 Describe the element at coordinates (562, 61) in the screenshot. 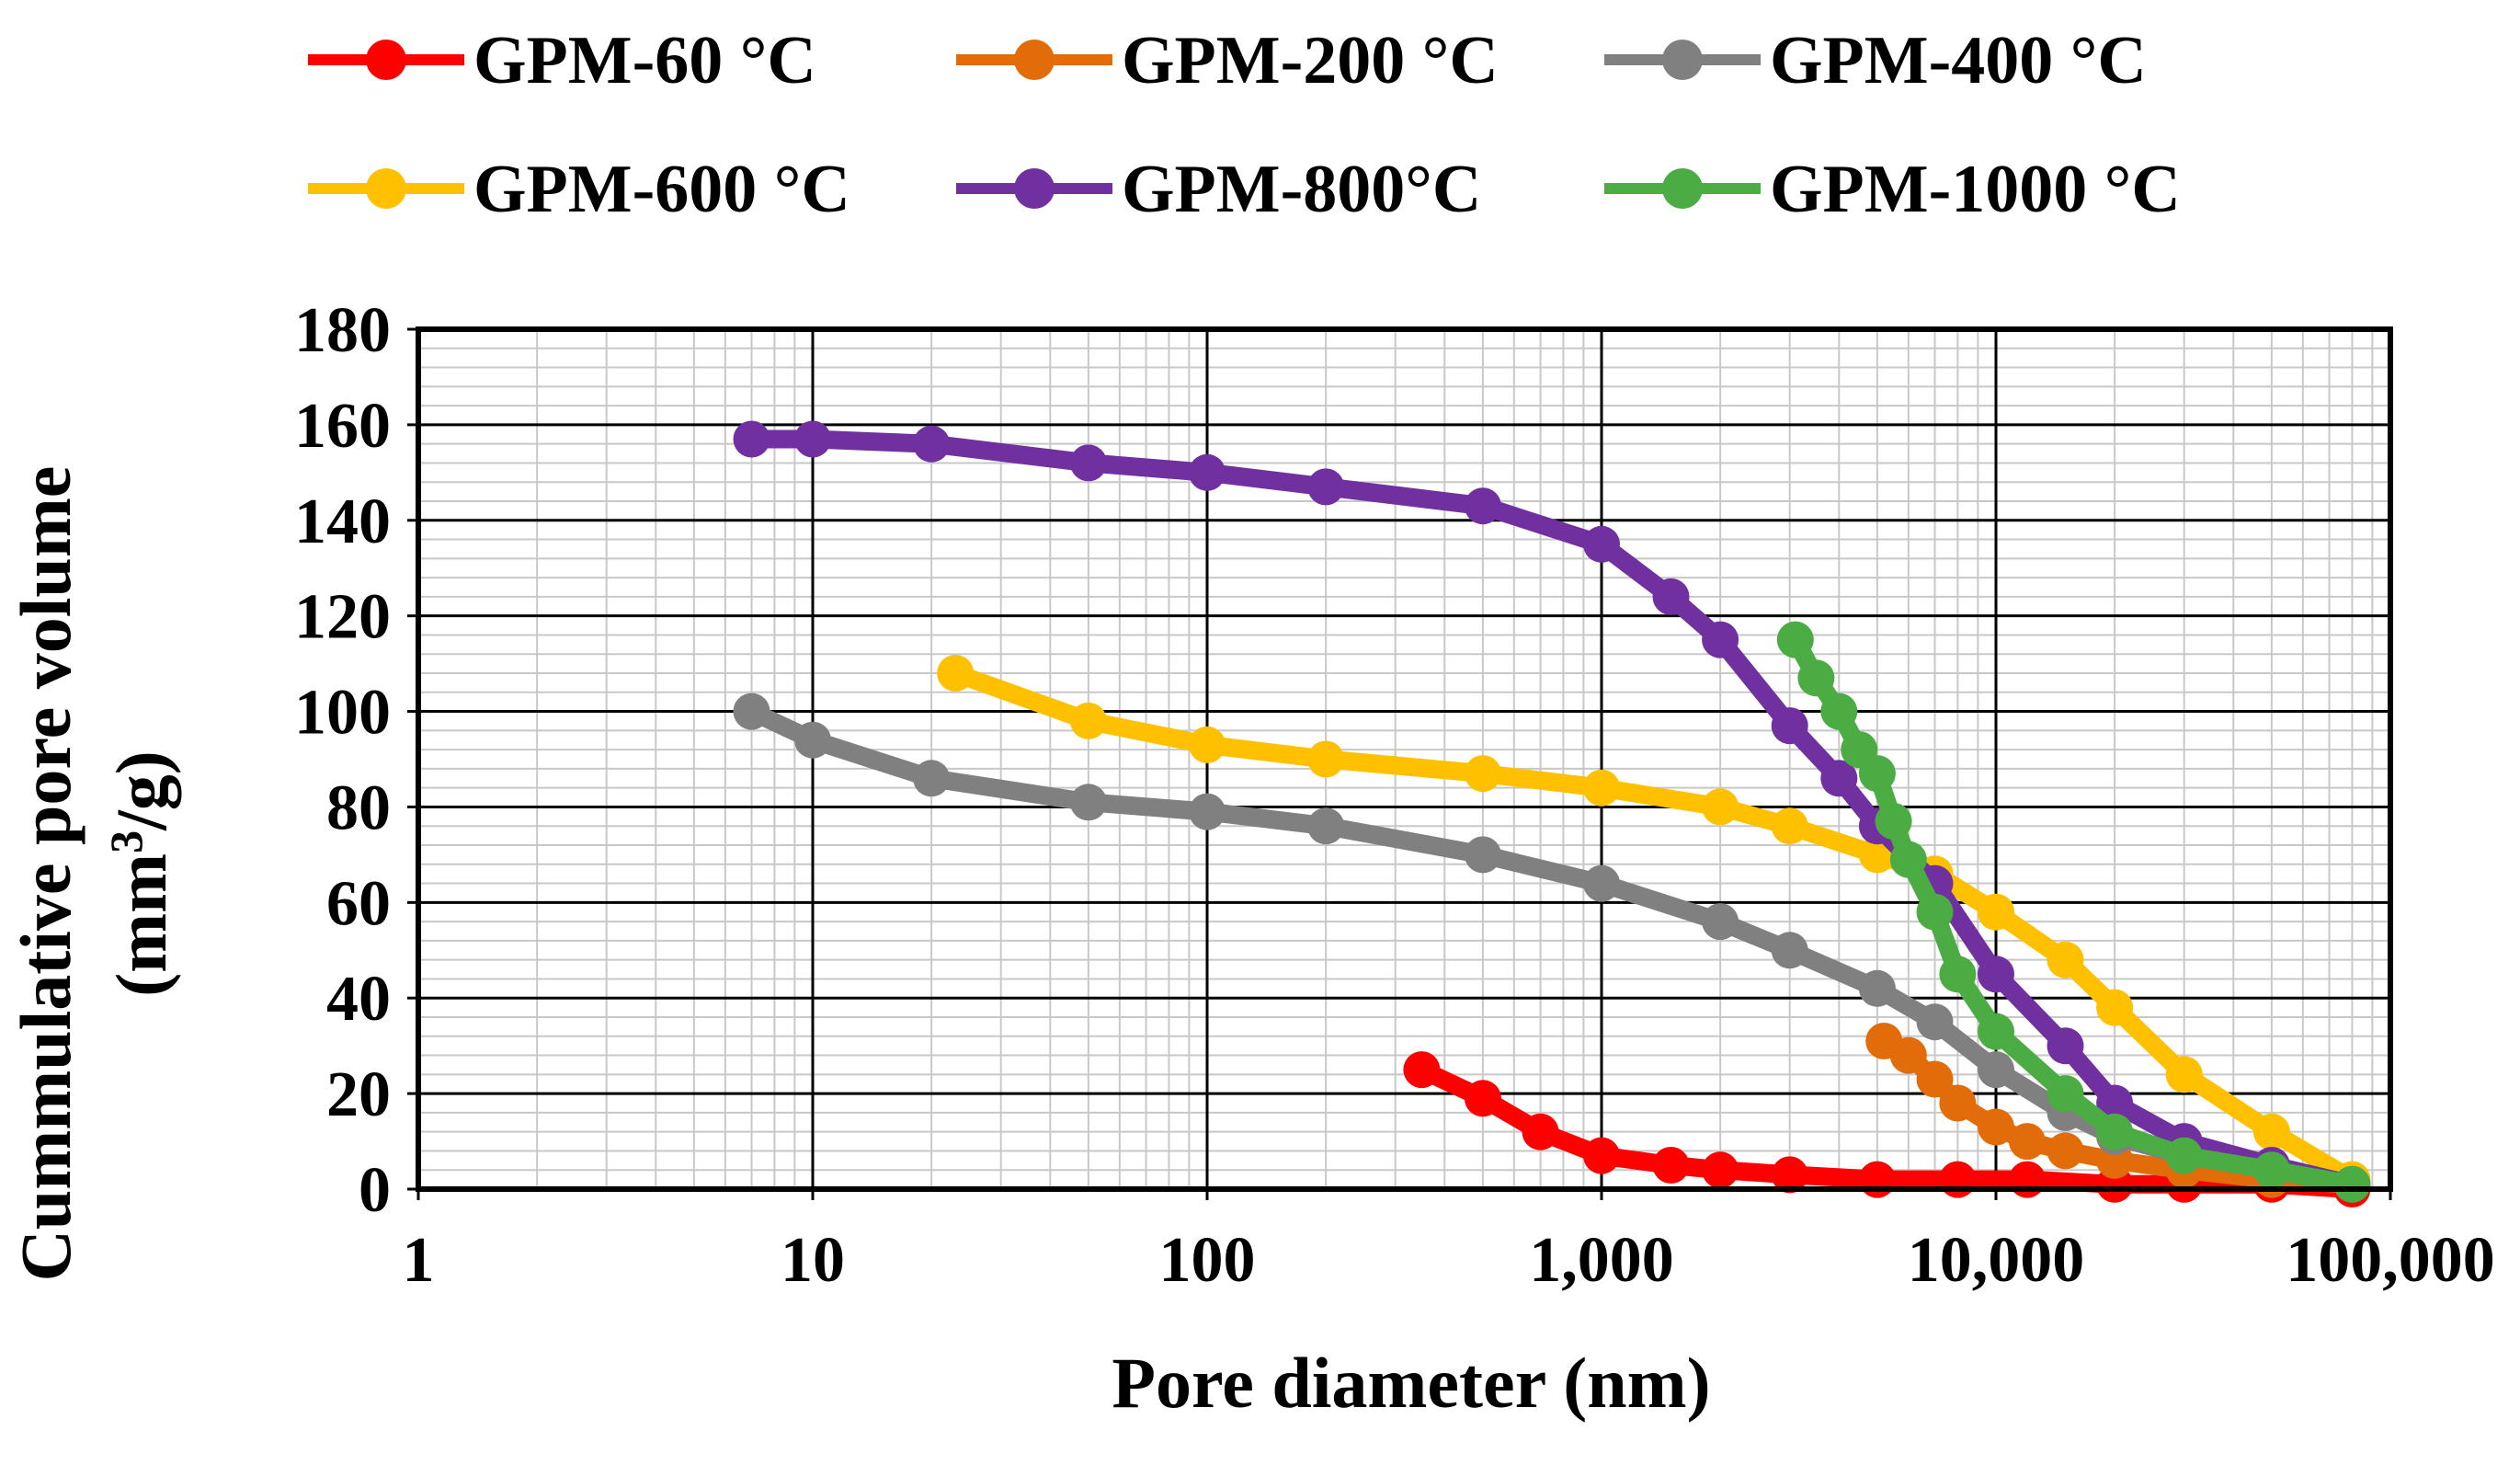

I see `legend-item-0: GPM-60 °C` at that location.